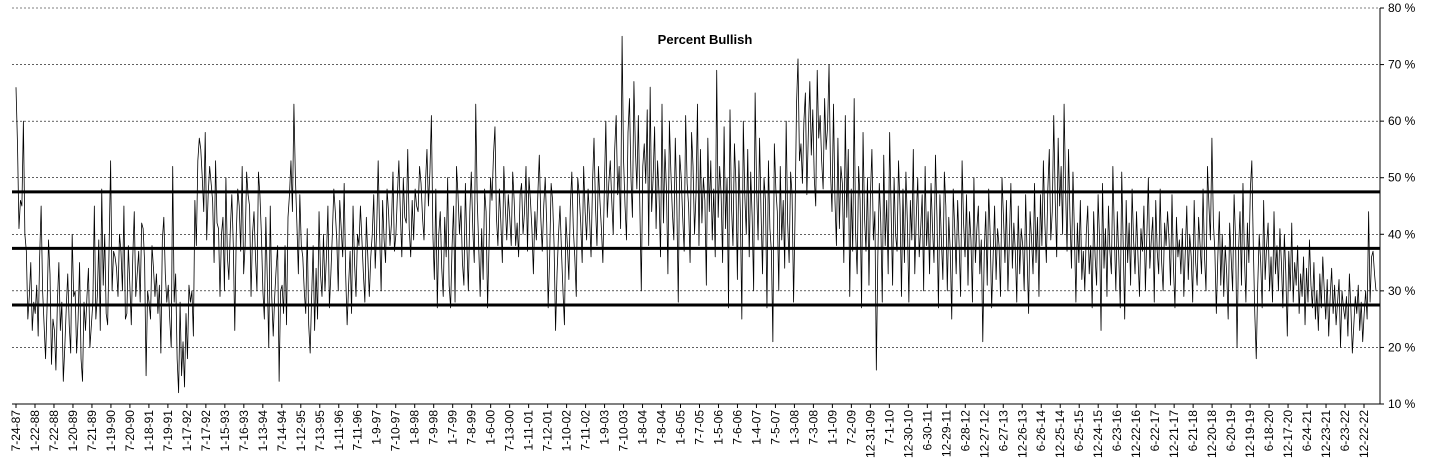 Image resolution: width=1434 pixels, height=472 pixels. Describe the element at coordinates (16, 431) in the screenshot. I see `x-tick-label: 7-24-87` at that location.